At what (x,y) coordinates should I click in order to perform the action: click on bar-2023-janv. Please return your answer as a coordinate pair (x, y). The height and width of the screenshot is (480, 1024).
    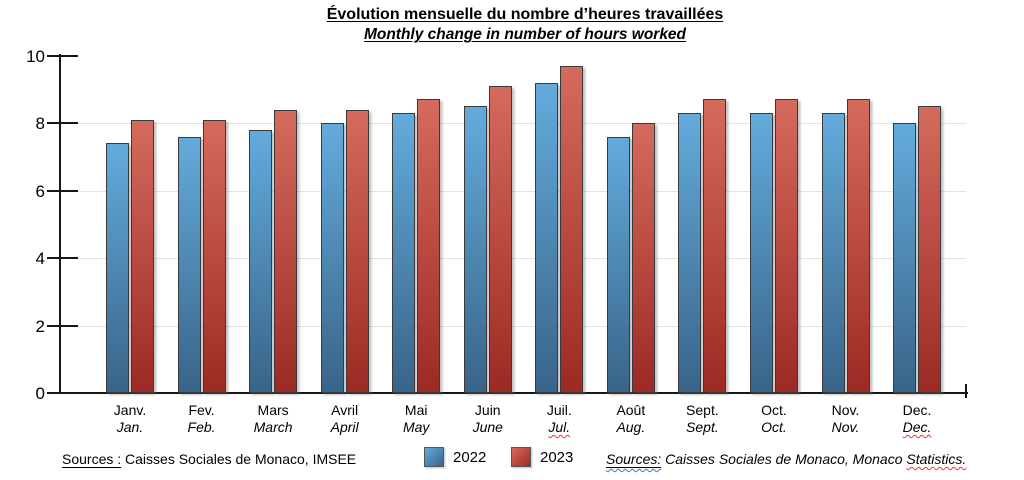
    Looking at the image, I should click on (142, 256).